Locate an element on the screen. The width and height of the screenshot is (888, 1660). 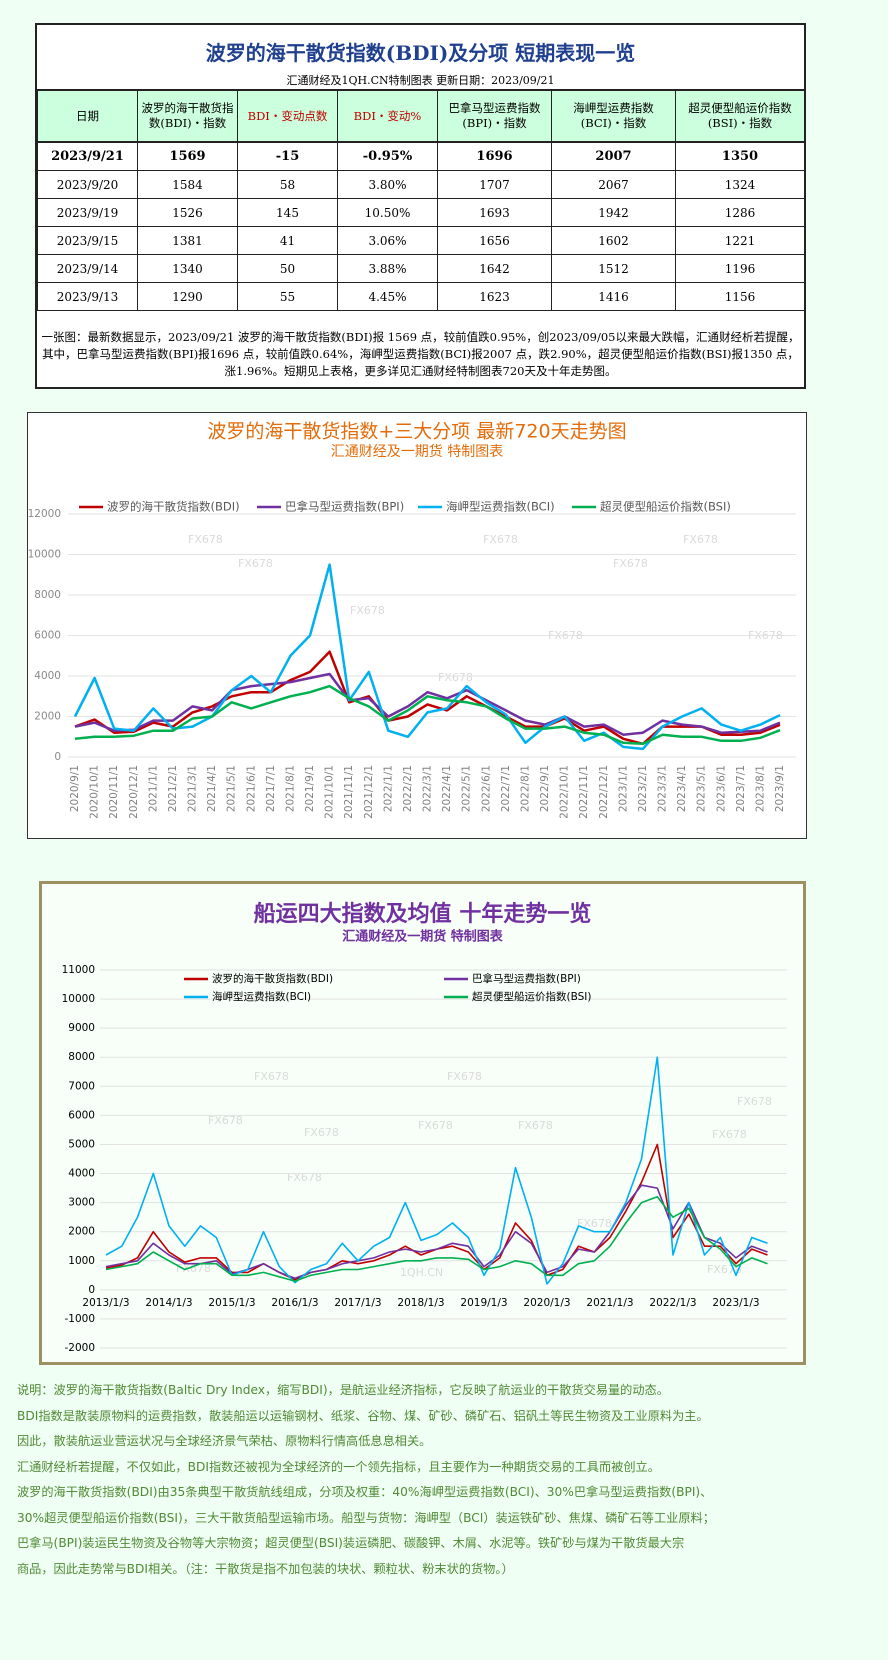
legend-label: 海岬型运费指数(BCI) is located at coordinates (500, 507).